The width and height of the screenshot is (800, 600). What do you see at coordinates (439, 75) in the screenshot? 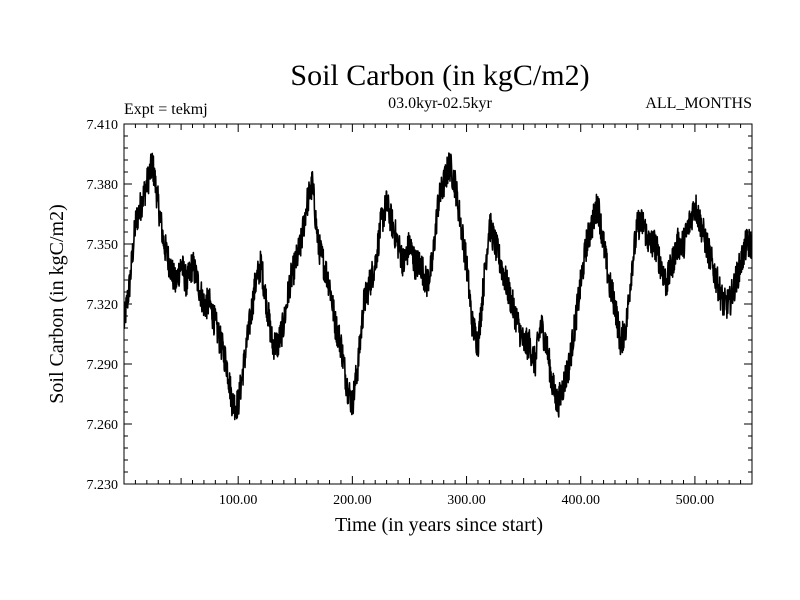
I see `chart-title: Soil Carbon (in kgC/m2)` at bounding box center [439, 75].